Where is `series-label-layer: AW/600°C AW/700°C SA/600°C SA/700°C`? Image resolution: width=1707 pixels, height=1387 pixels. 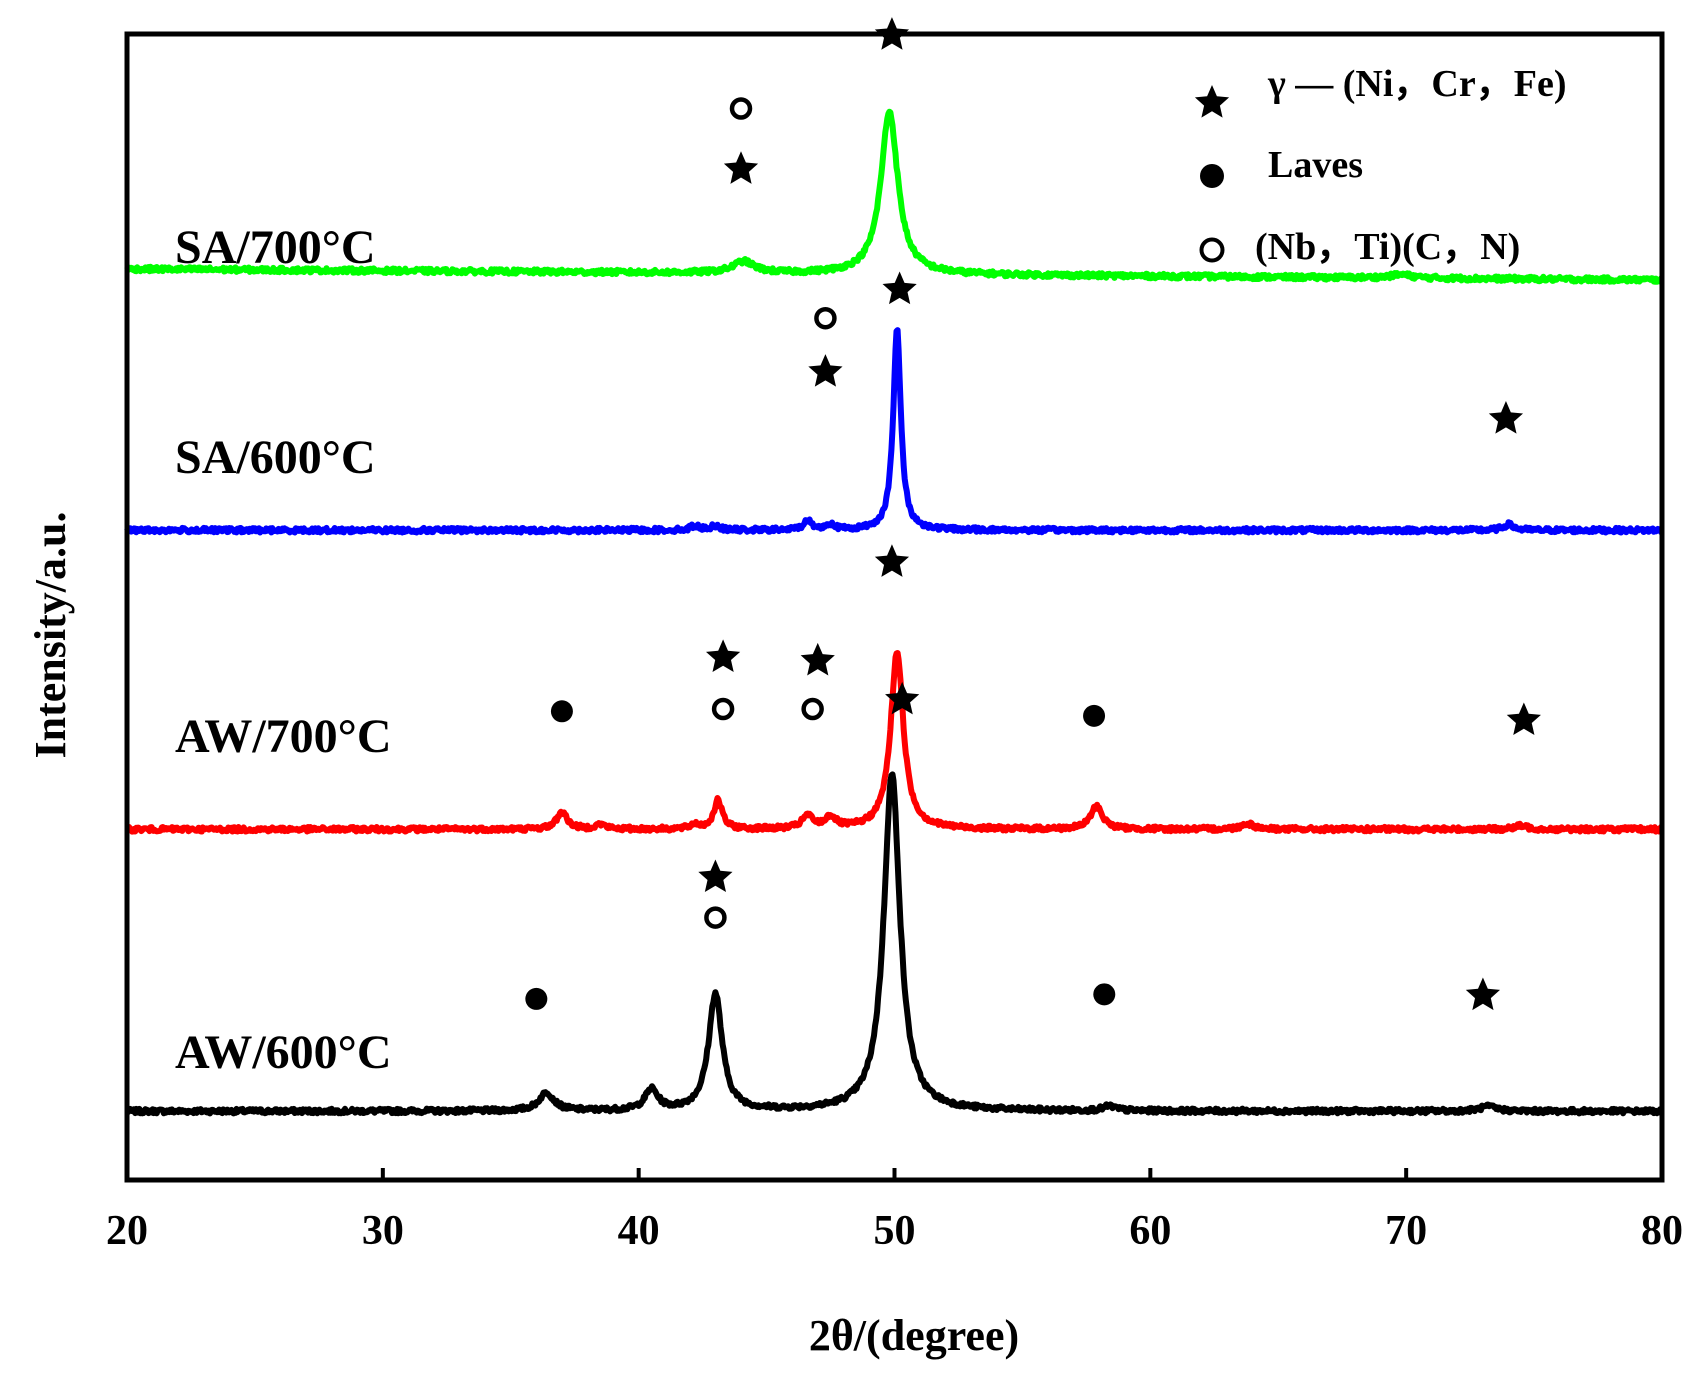 series-label-layer: AW/600°C AW/700°C SA/600°C SA/700°C is located at coordinates (283, 650).